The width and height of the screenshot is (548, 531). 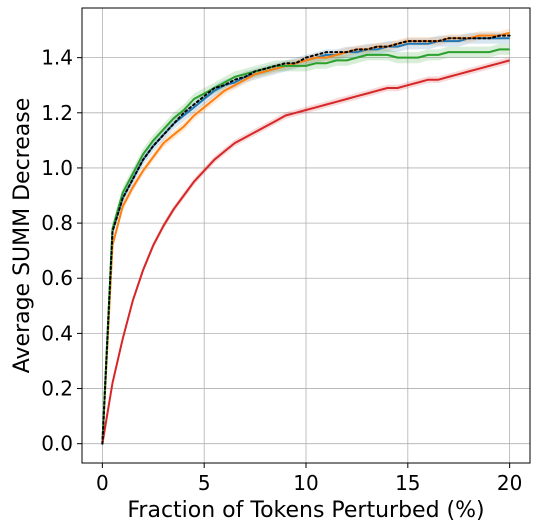 What do you see at coordinates (57, 389) in the screenshot?
I see `y-tick-label: 0.2` at bounding box center [57, 389].